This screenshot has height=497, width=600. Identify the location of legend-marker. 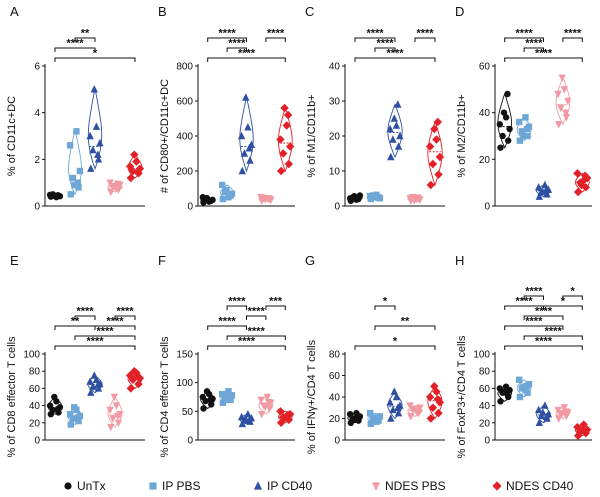
(376, 486).